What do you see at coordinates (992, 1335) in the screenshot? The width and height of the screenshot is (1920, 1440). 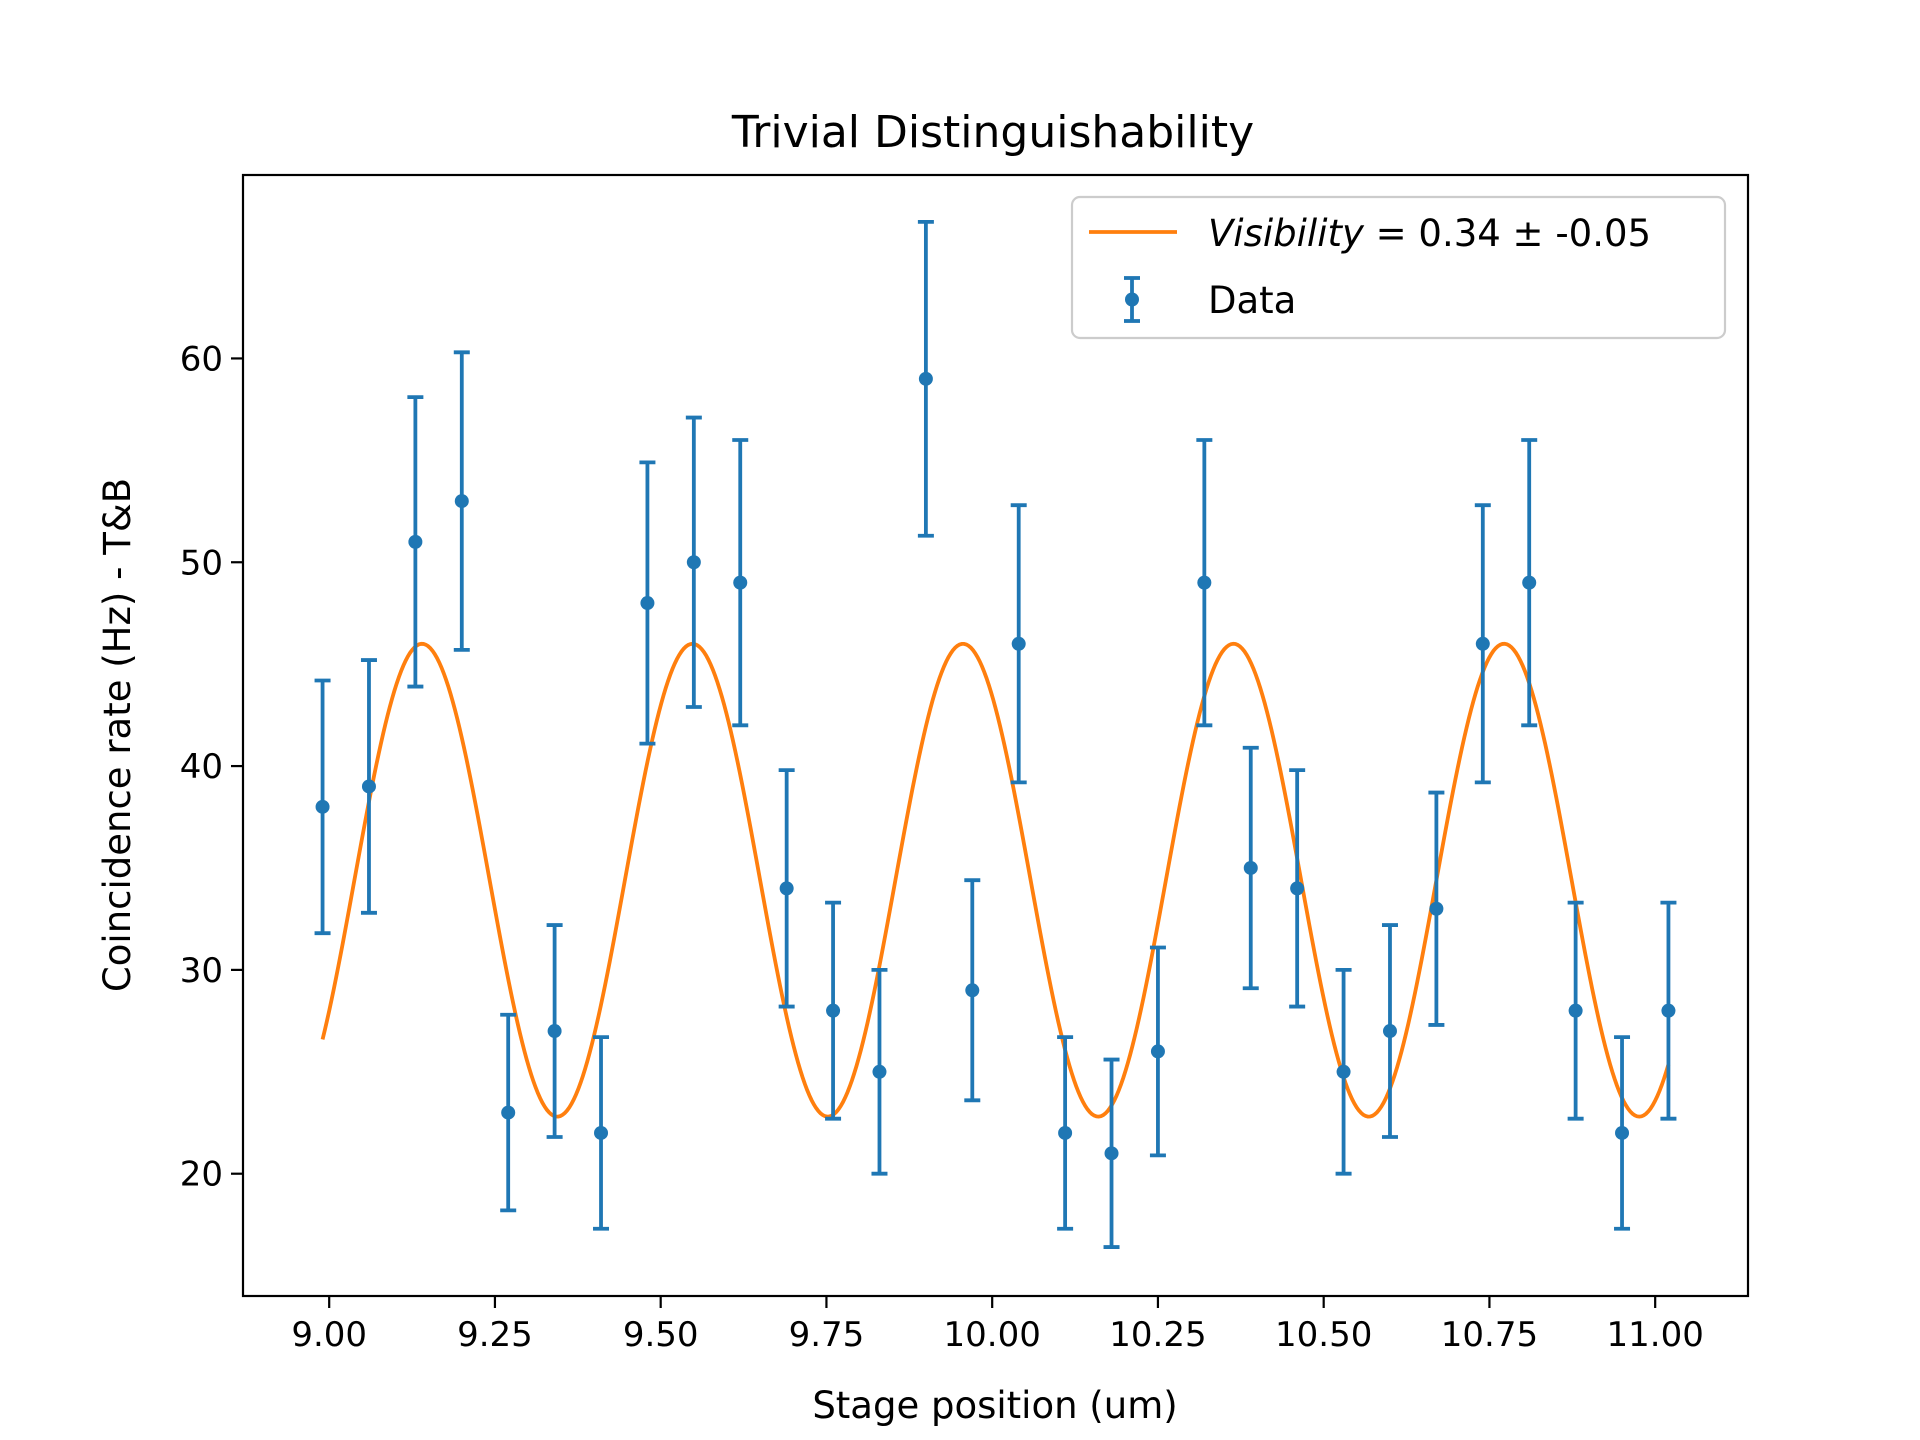 I see `x-tick-label: 10.00` at bounding box center [992, 1335].